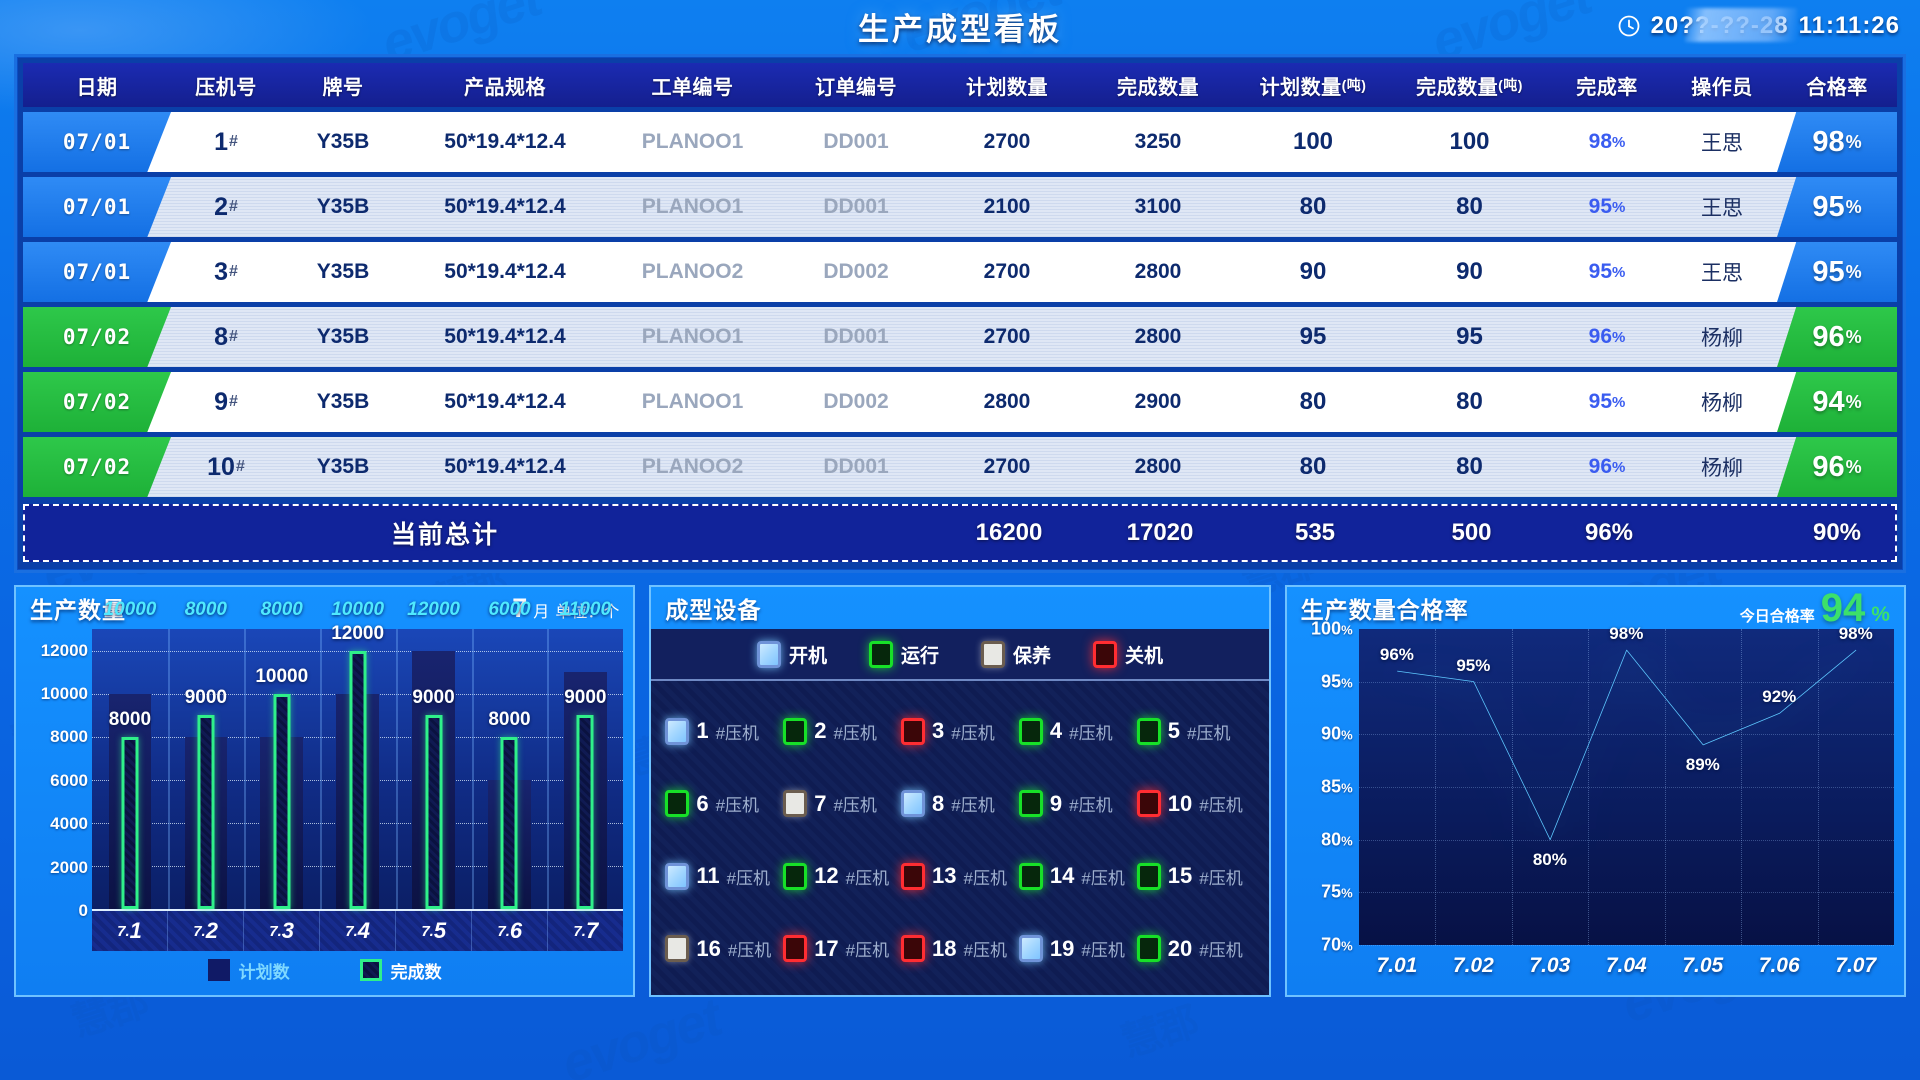 The height and width of the screenshot is (1080, 1920). What do you see at coordinates (842, 804) in the screenshot?
I see `equipment-item-7: 7 #压机` at bounding box center [842, 804].